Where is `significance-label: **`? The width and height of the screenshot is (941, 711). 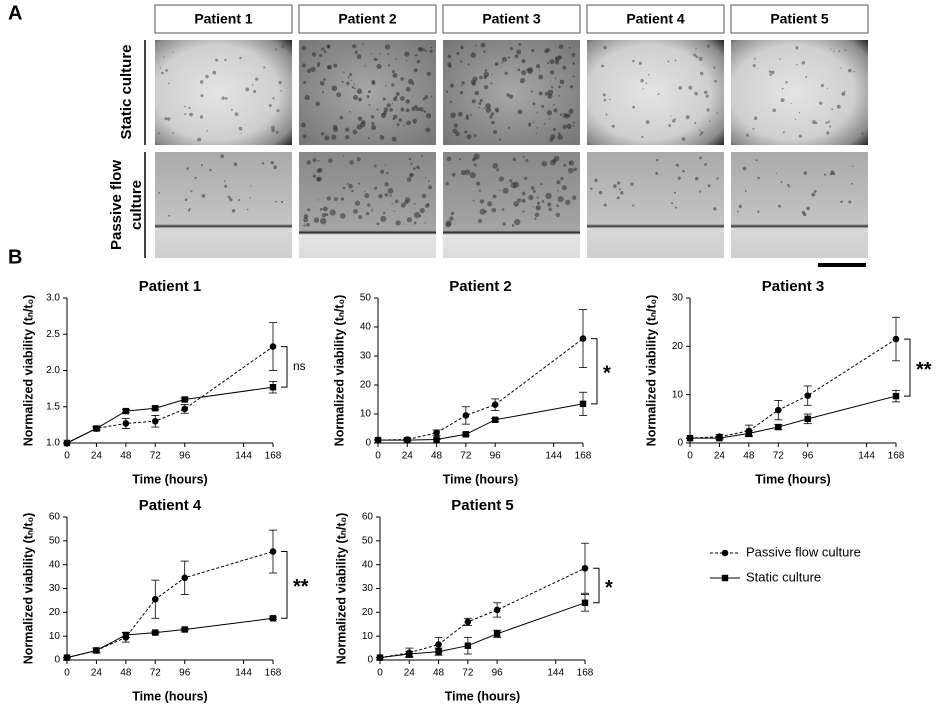 significance-label: ** is located at coordinates (301, 587).